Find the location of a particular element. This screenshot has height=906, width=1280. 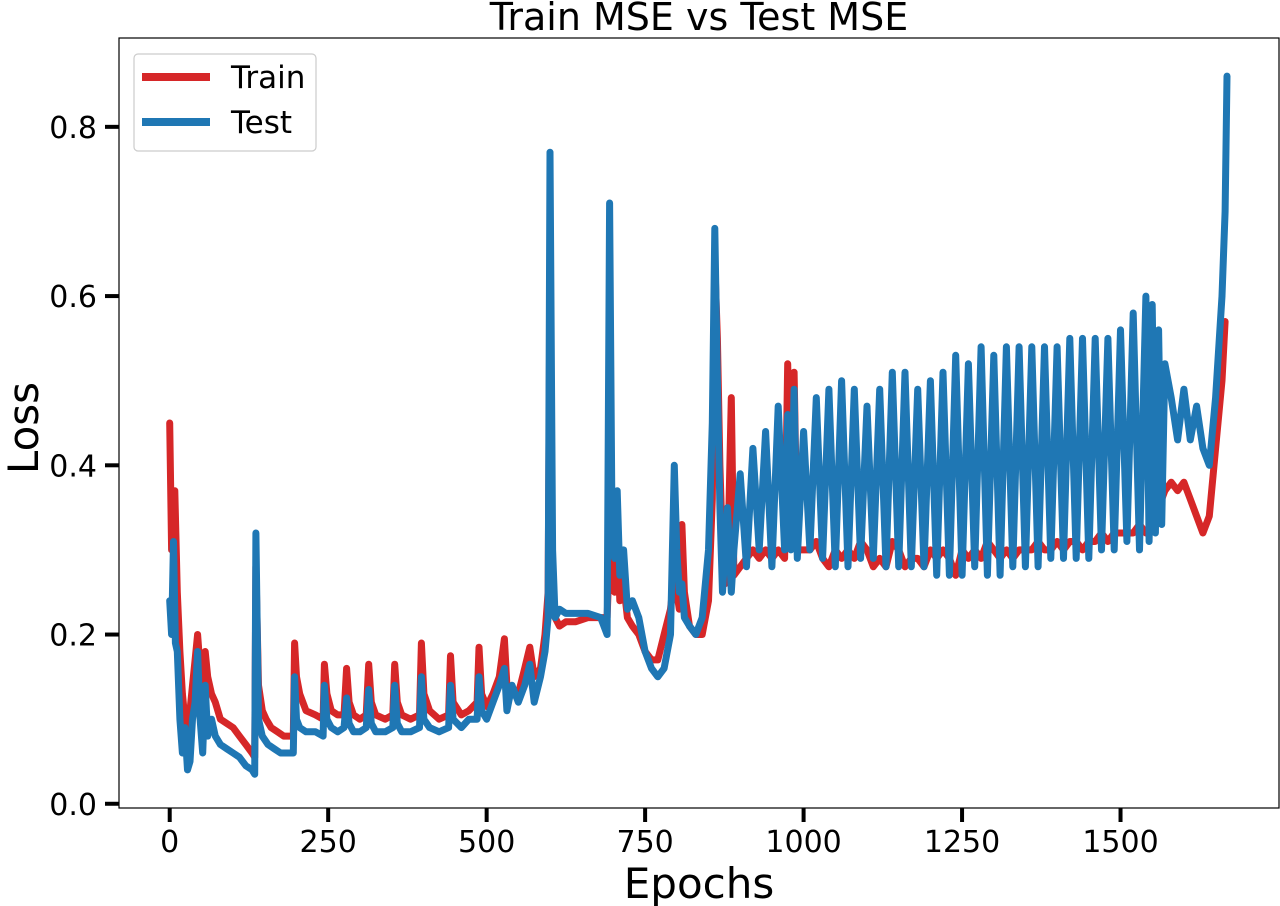

y-axis: 0.0 0.2 0.4 0.6 0.8 is located at coordinates (84, 467).